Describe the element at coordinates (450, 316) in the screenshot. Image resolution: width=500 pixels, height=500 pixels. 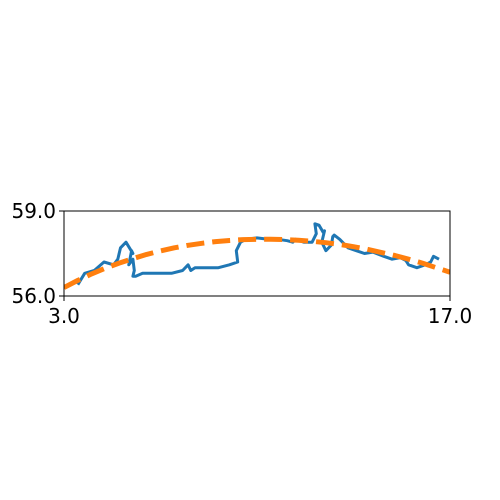
I see `x-tick-label: 17.0` at that location.